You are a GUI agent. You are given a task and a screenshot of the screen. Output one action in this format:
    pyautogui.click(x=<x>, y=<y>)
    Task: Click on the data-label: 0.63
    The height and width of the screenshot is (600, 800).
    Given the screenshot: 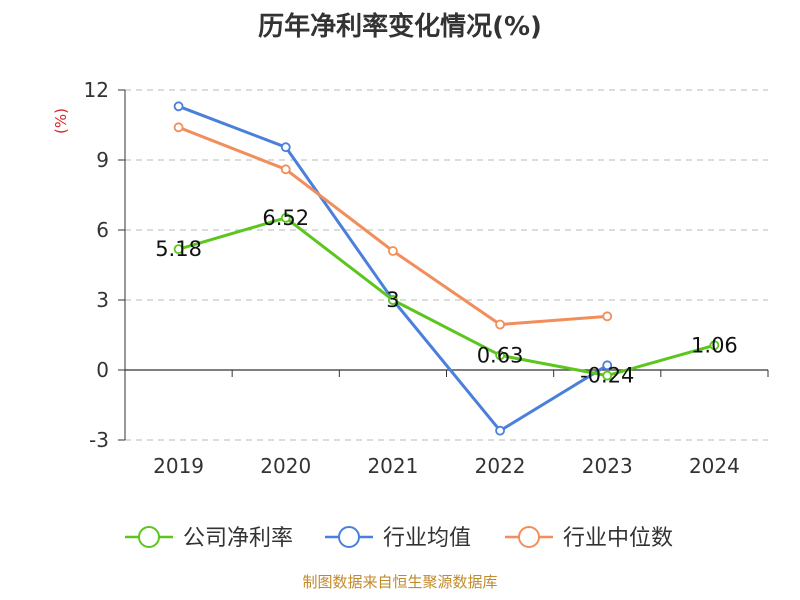 What is the action you would take?
    pyautogui.click(x=500, y=355)
    